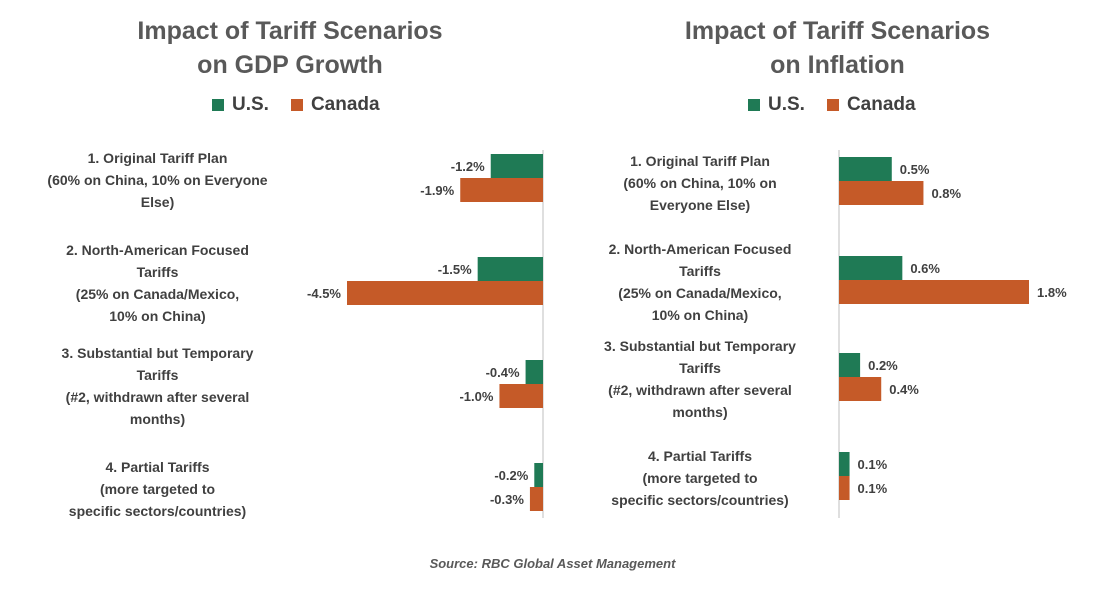 The image size is (1105, 598). What do you see at coordinates (503, 372) in the screenshot?
I see `data-label-us: -0.4%` at bounding box center [503, 372].